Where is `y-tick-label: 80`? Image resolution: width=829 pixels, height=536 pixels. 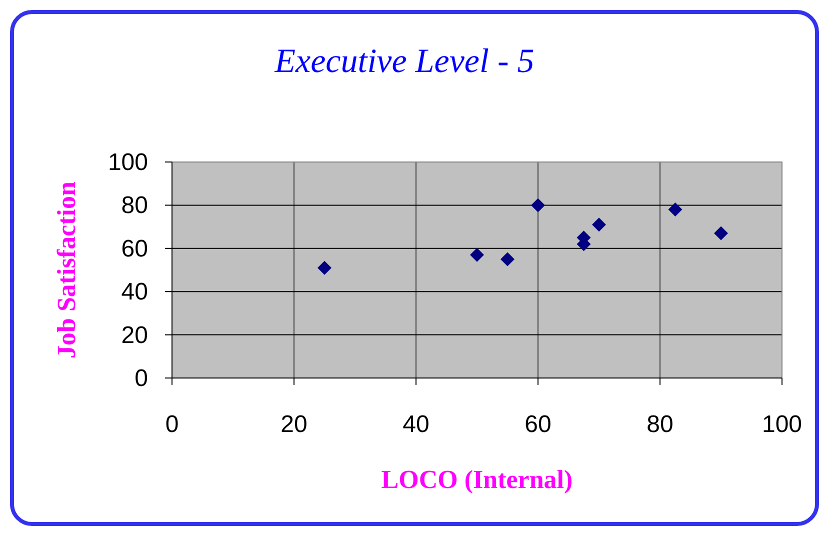 y-tick-label: 80 is located at coordinates (134, 206).